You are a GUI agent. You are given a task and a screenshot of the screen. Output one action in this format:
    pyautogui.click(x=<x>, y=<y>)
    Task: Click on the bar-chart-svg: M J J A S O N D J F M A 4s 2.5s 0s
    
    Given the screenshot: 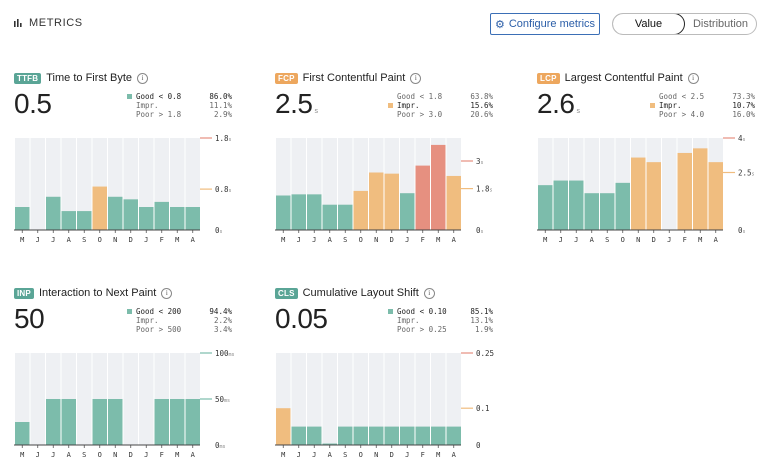 What is the action you would take?
    pyautogui.click(x=646, y=189)
    